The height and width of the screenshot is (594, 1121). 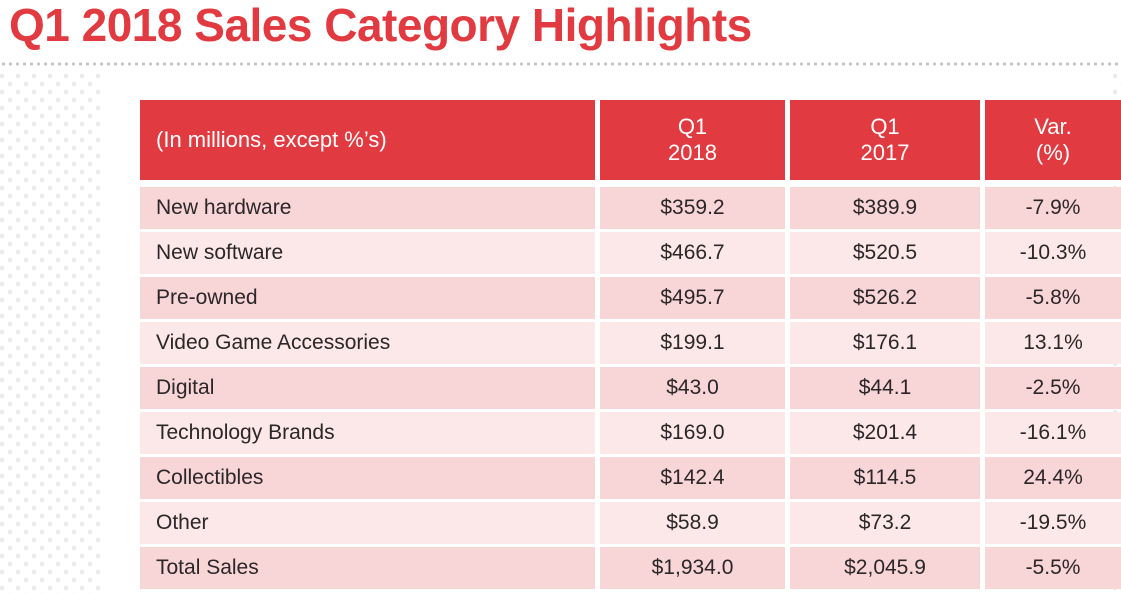 I want to click on var-pct-value: 13.1%, so click(x=1053, y=343).